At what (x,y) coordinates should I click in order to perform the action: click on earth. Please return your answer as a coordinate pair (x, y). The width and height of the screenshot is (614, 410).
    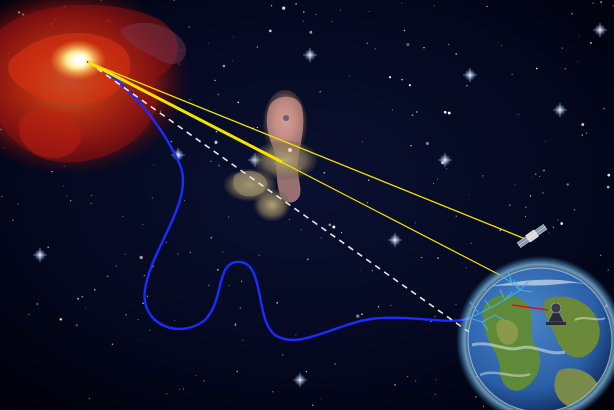
    Looking at the image, I should click on (535, 333).